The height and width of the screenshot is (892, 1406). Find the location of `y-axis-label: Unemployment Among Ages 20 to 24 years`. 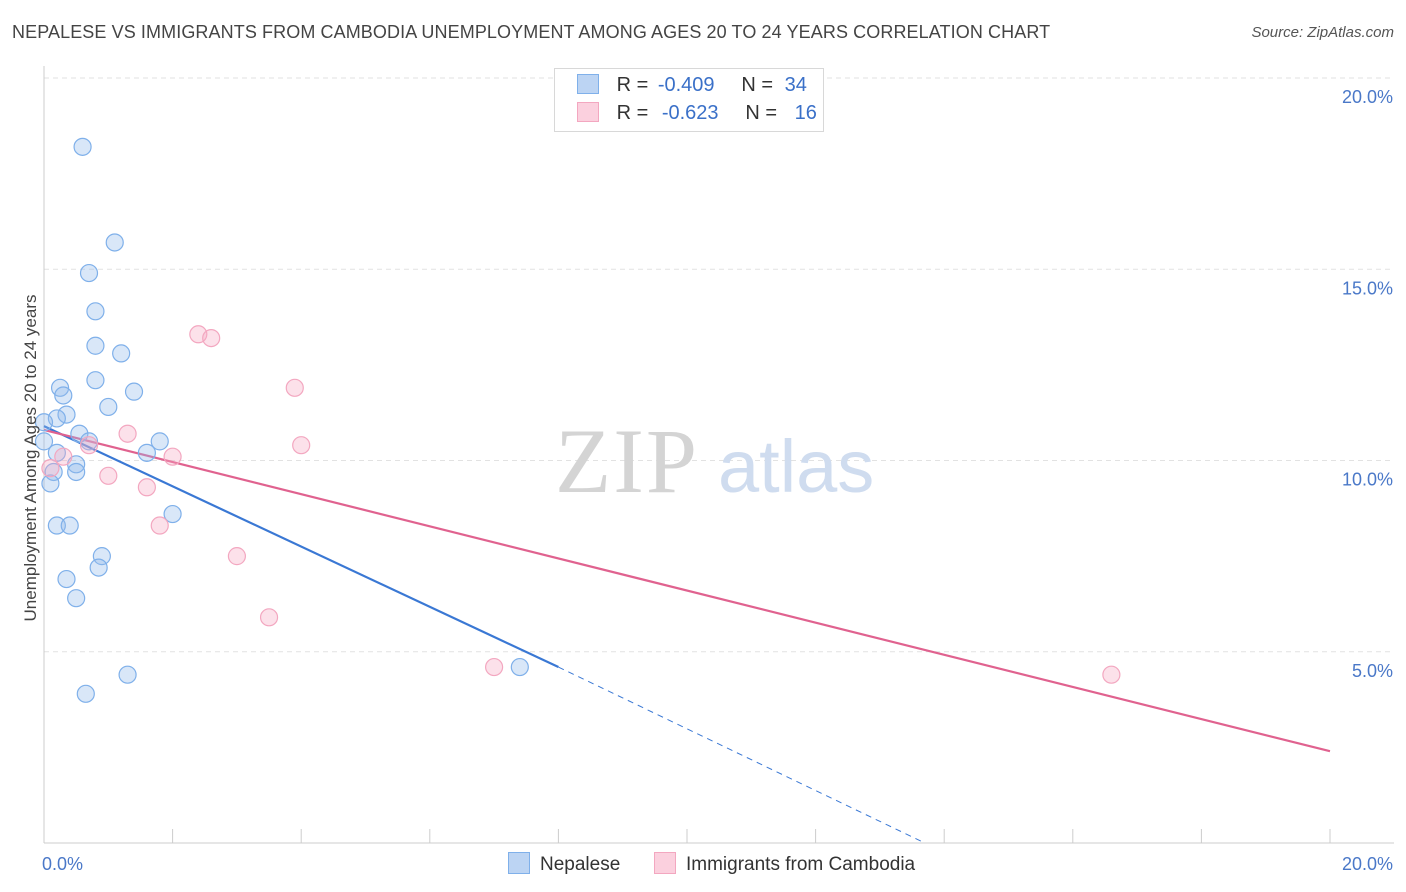

y-axis-label: Unemployment Among Ages 20 to 24 years is located at coordinates (30, 458).